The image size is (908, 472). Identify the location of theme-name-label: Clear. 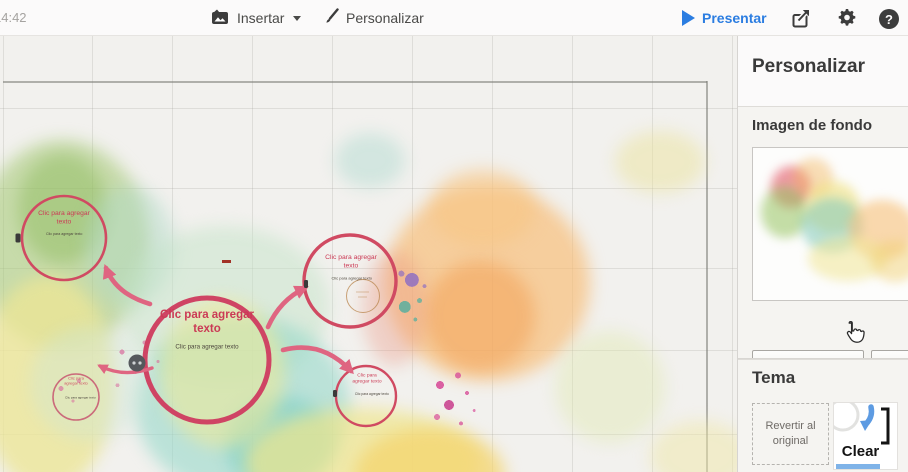
(860, 451).